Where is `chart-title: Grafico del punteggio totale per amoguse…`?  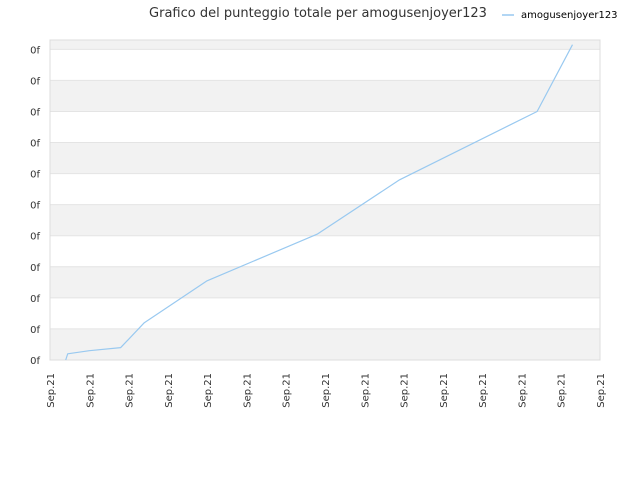 chart-title: Grafico del punteggio totale per amoguse… is located at coordinates (318, 13).